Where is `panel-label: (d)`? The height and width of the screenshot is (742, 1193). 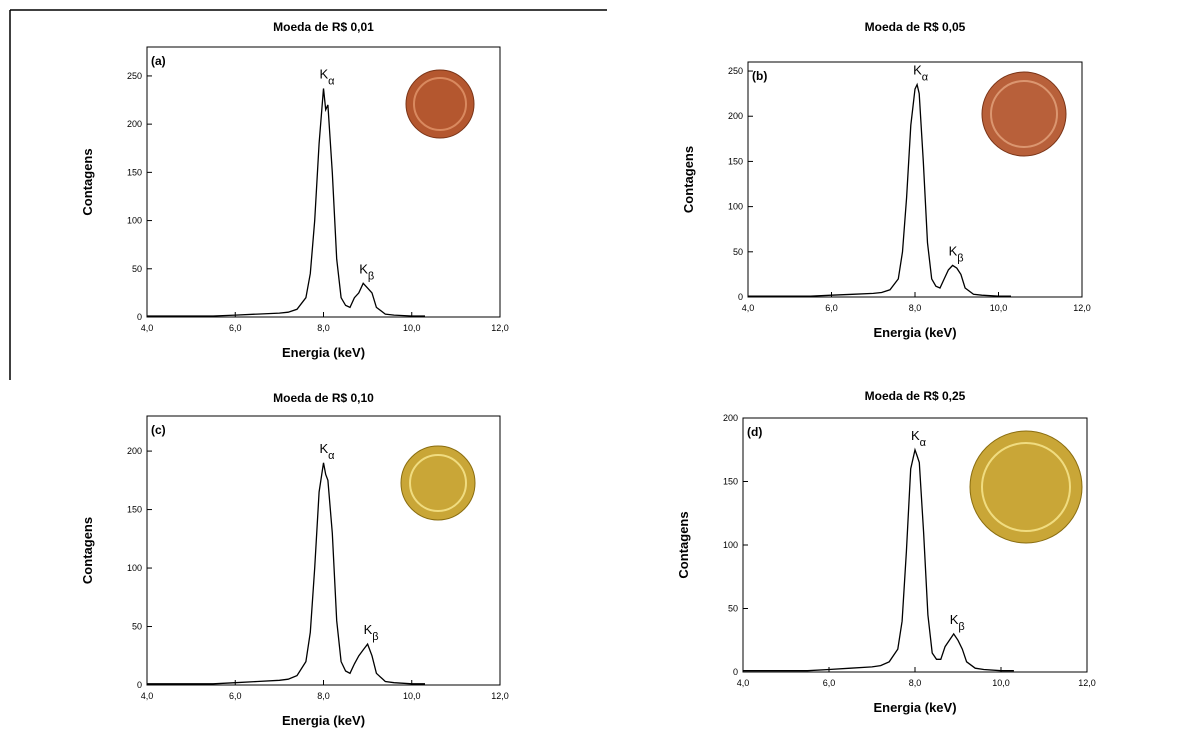 panel-label: (d) is located at coordinates (754, 432).